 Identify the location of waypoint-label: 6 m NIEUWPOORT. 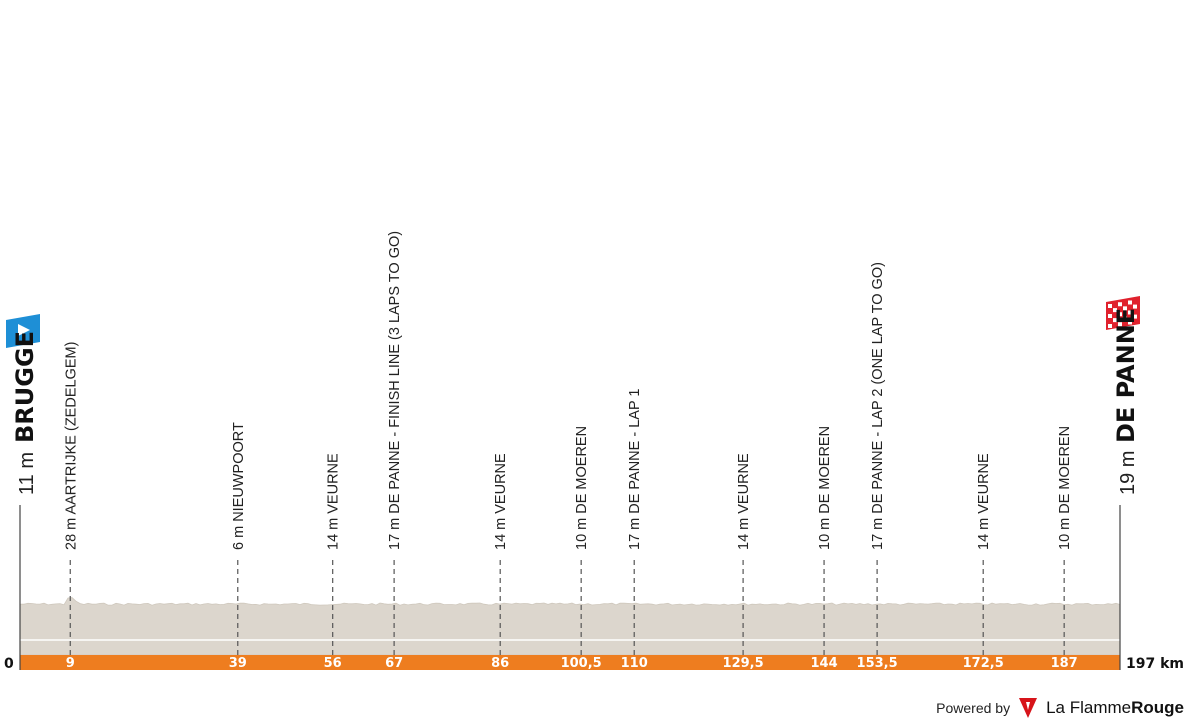
(239, 486).